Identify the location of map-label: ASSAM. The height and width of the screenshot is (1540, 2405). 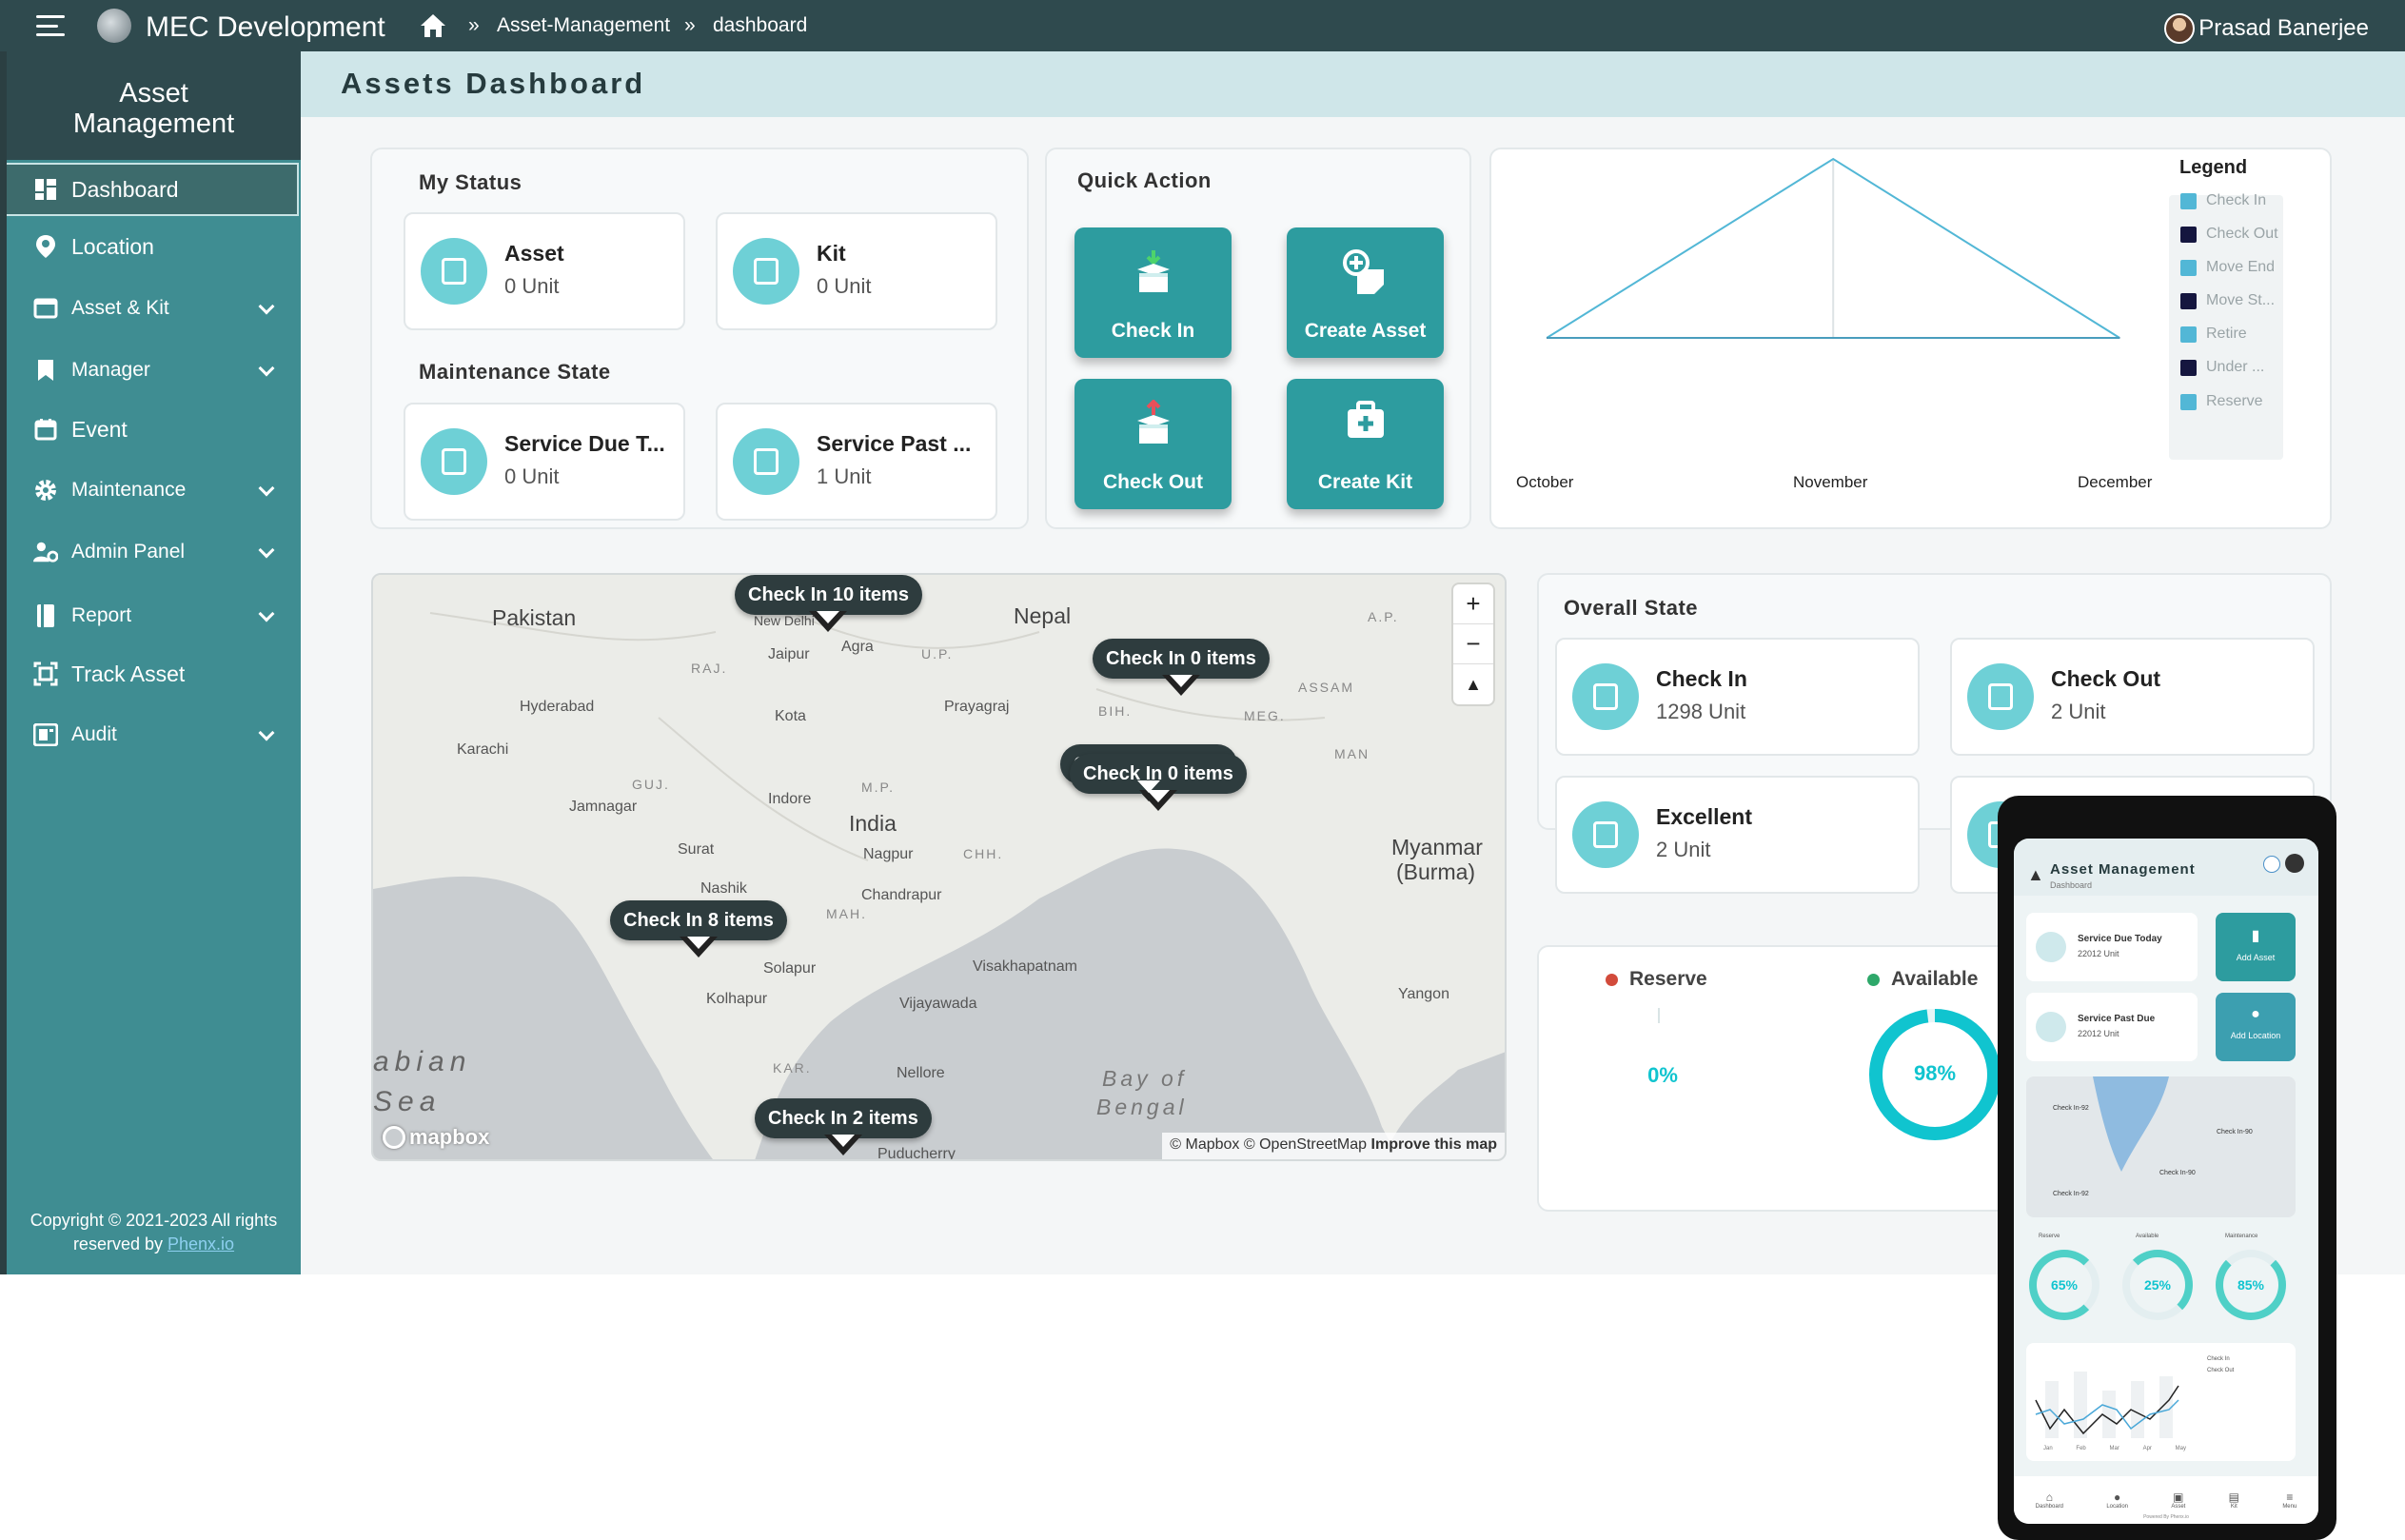
(1326, 687).